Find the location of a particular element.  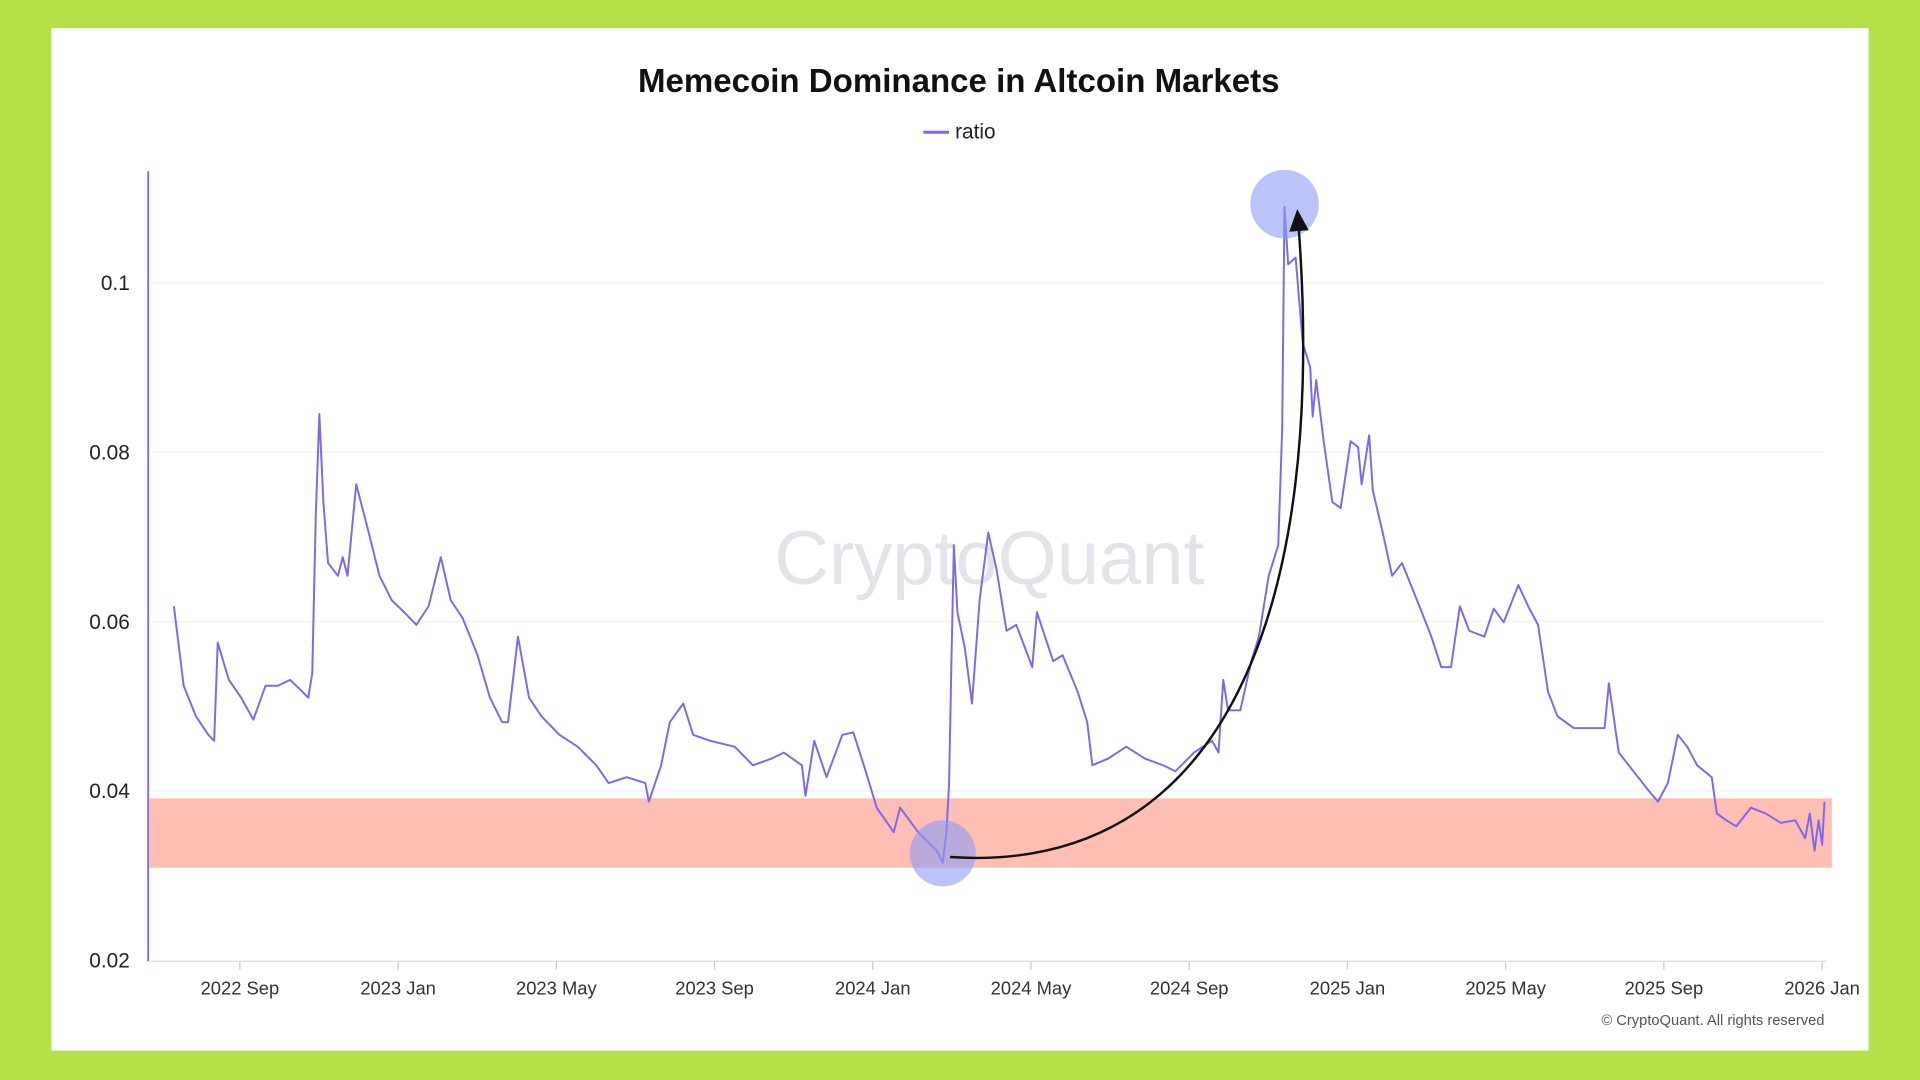

y-axis-ticks: 0.02 0.04 0.06 0.08 0.1 is located at coordinates (109, 622).